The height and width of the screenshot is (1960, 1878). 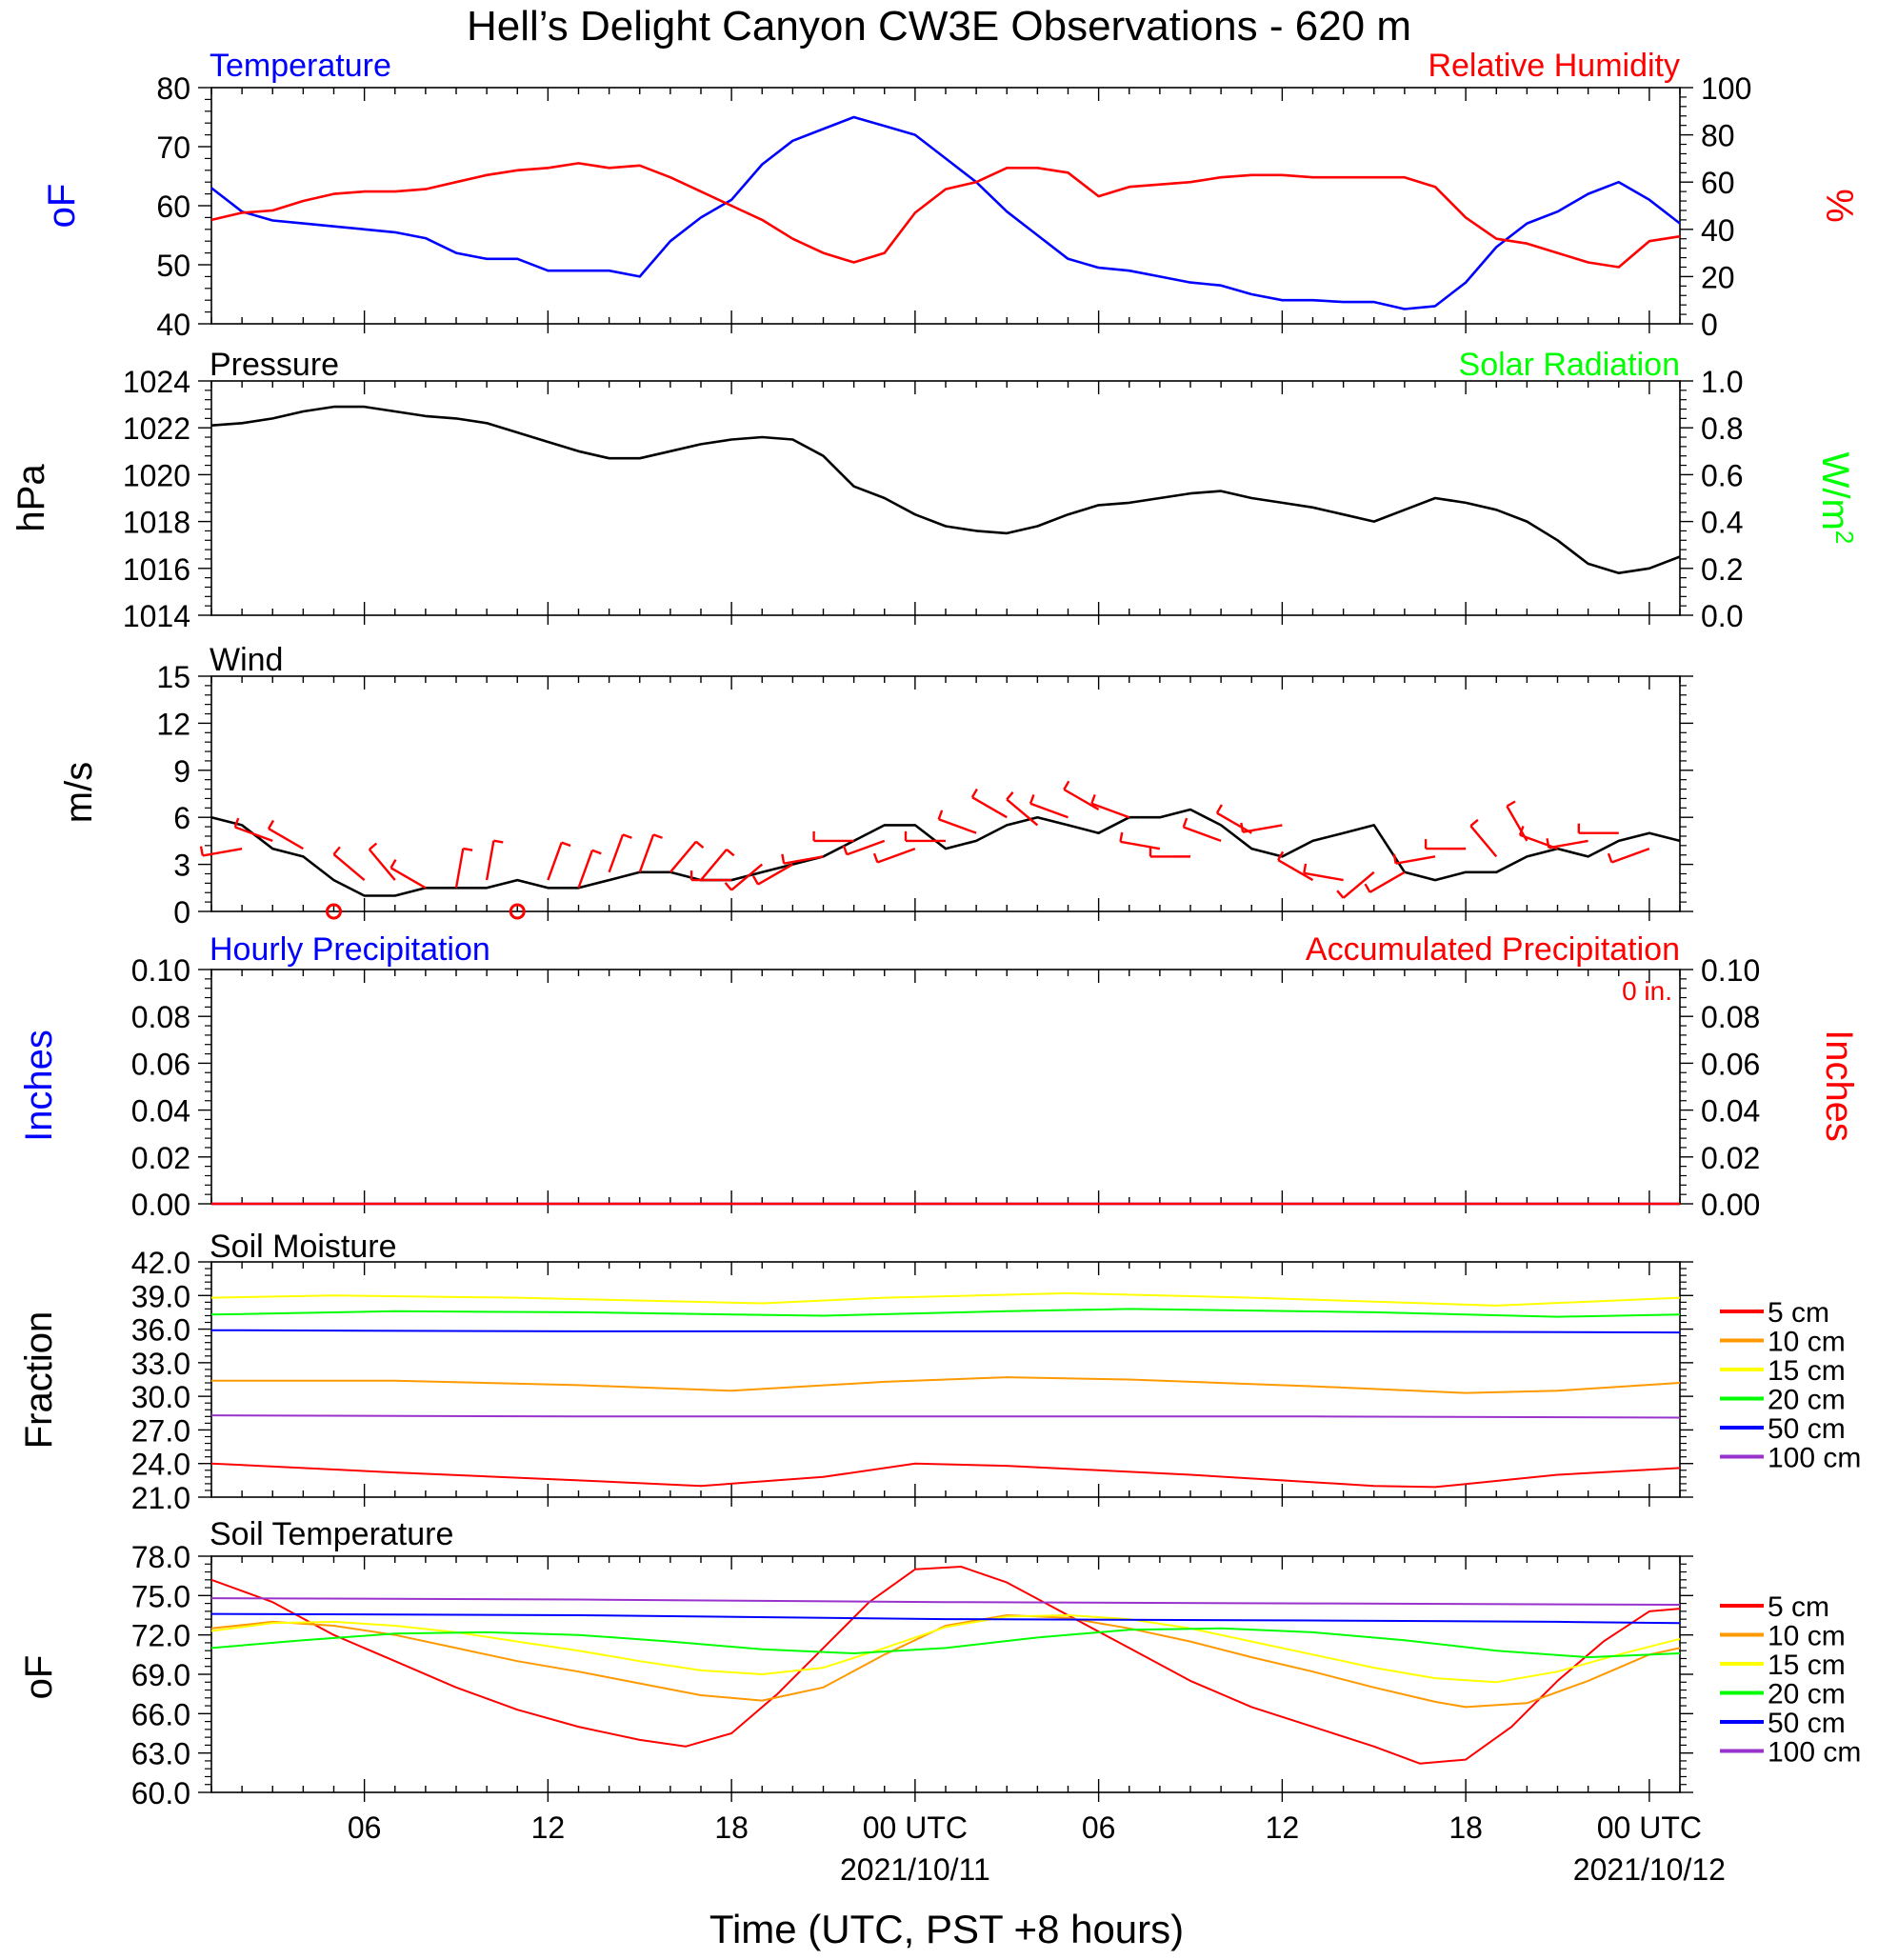 What do you see at coordinates (156, 382) in the screenshot?
I see `pressure-y-tick-label: 1024` at bounding box center [156, 382].